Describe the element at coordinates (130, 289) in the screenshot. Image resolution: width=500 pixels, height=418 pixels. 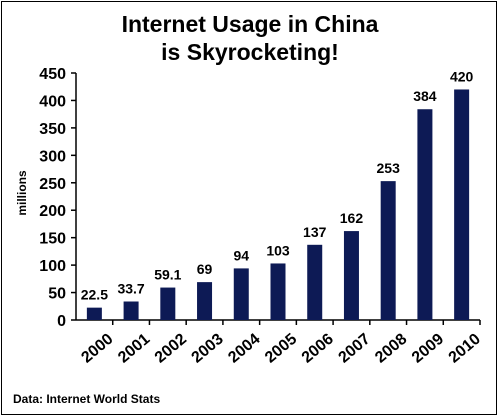
I see `data-label: 33.7` at that location.